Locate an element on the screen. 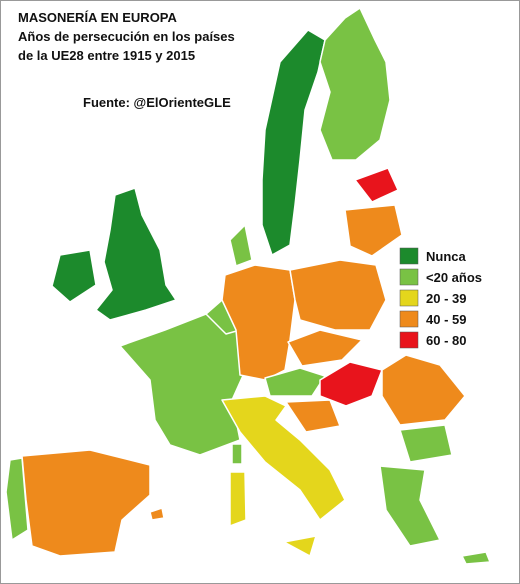  legend-label: <20 años is located at coordinates (454, 277).